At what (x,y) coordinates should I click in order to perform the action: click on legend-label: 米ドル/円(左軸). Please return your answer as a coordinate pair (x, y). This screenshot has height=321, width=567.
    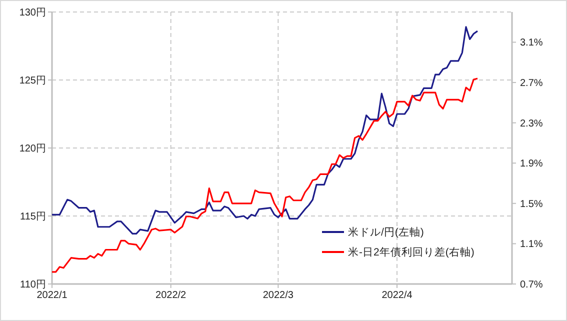
    Looking at the image, I should click on (386, 232).